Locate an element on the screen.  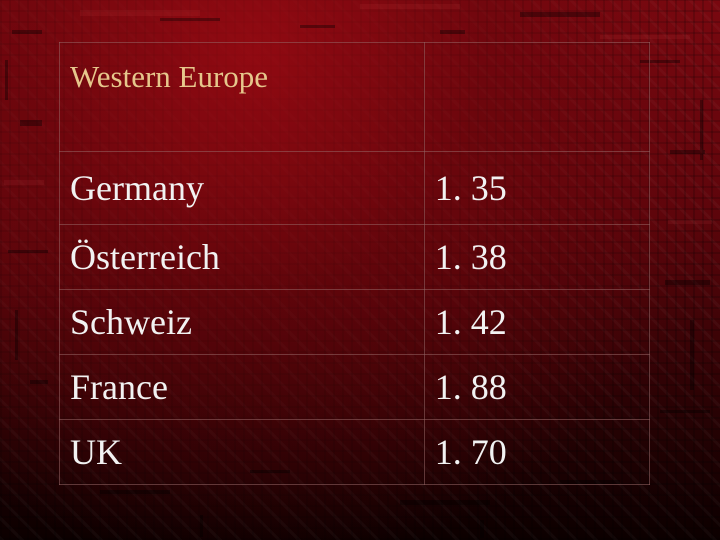
table-row: France 1. 88 is located at coordinates (355, 387).